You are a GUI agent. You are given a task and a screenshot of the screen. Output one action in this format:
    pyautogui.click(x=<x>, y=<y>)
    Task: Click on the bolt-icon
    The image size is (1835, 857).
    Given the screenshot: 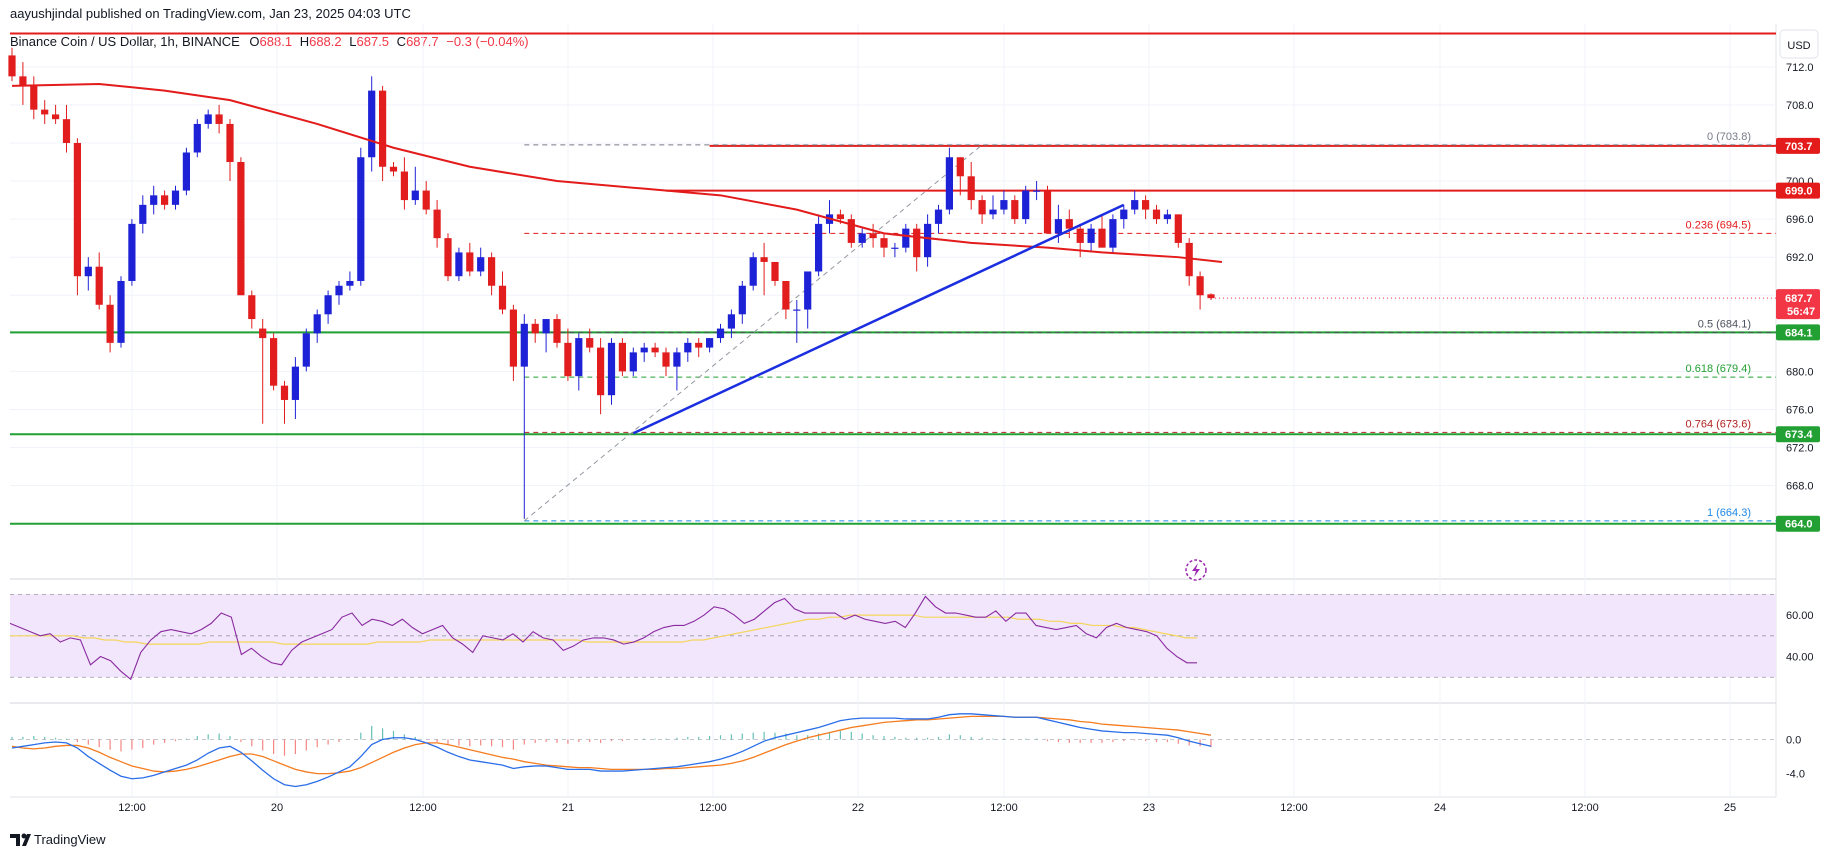 What is the action you would take?
    pyautogui.click(x=1196, y=570)
    